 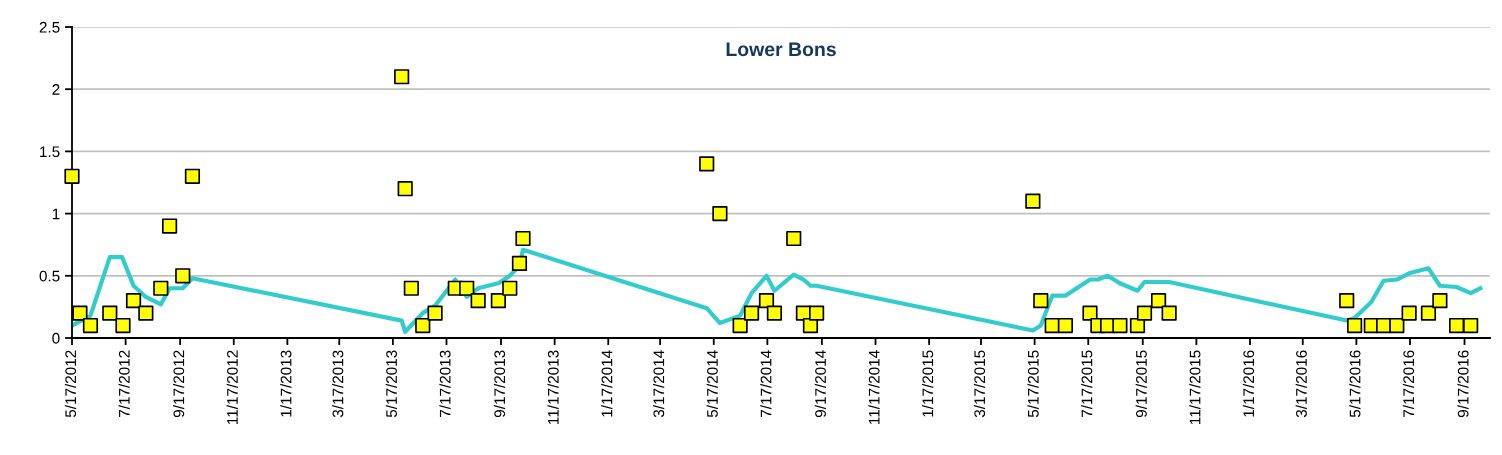 What do you see at coordinates (49, 27) in the screenshot?
I see `y-tick-label: 2.5` at bounding box center [49, 27].